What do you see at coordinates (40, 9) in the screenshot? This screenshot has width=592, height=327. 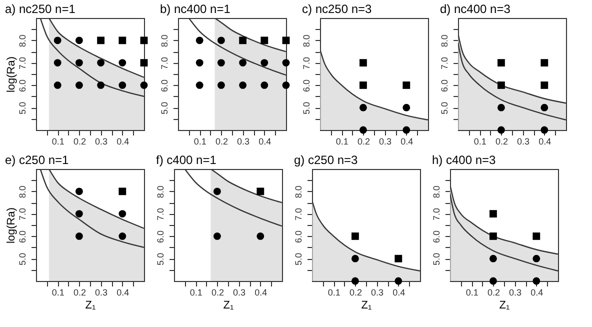 I see `chart-title: a) nc250 n=1` at bounding box center [40, 9].